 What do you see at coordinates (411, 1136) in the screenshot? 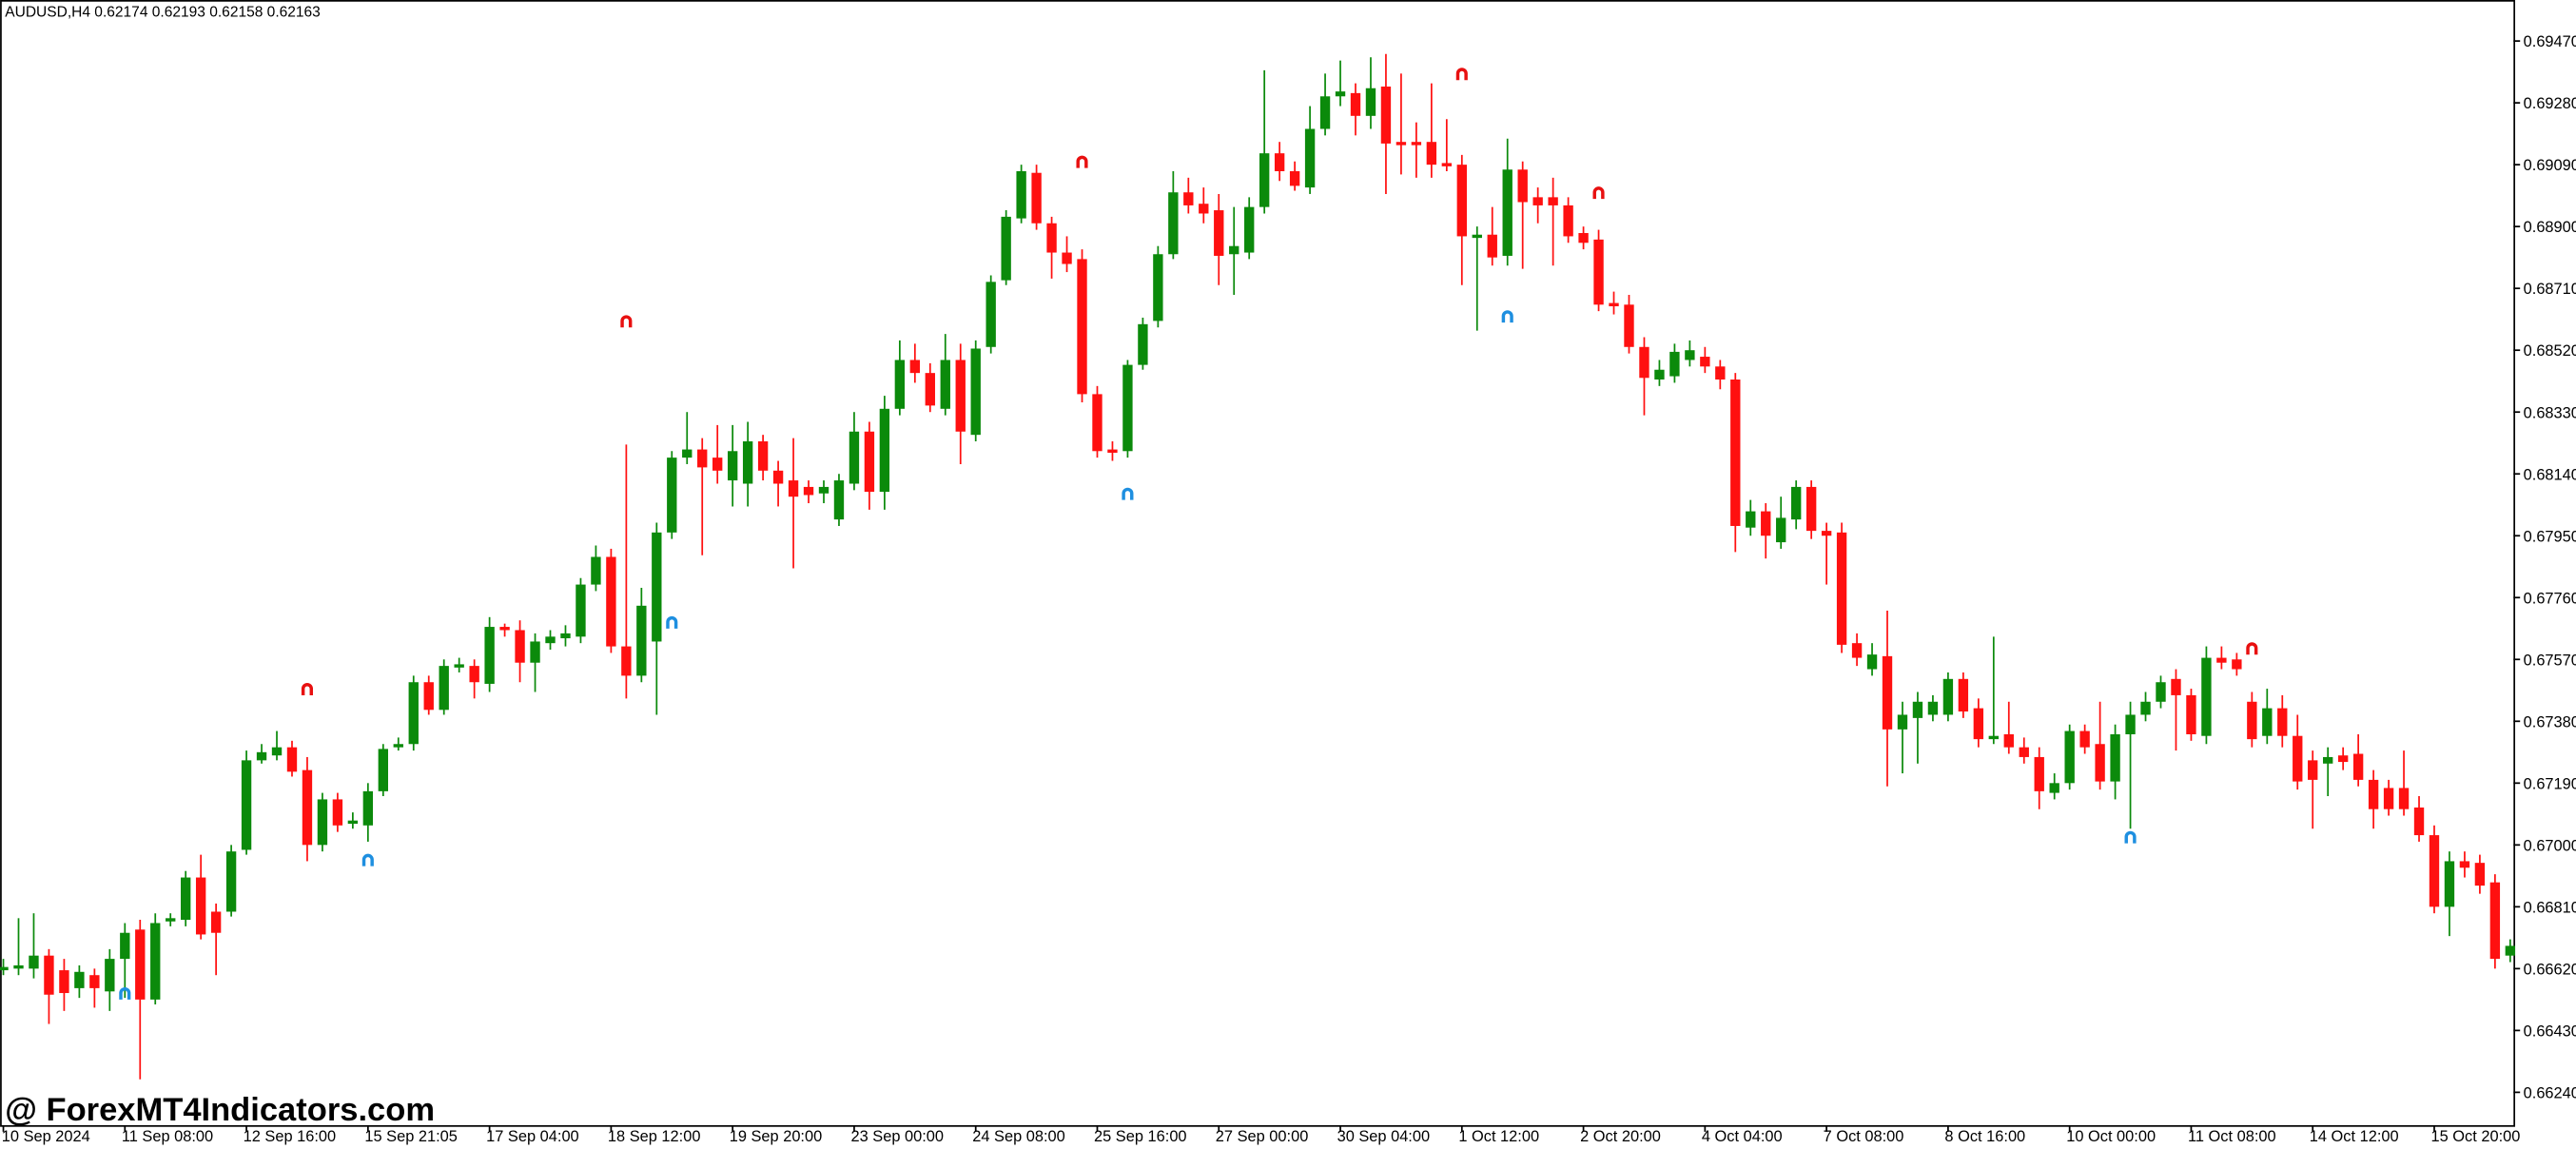
I see `x-tick-label: 15 Sep 21:05` at bounding box center [411, 1136].